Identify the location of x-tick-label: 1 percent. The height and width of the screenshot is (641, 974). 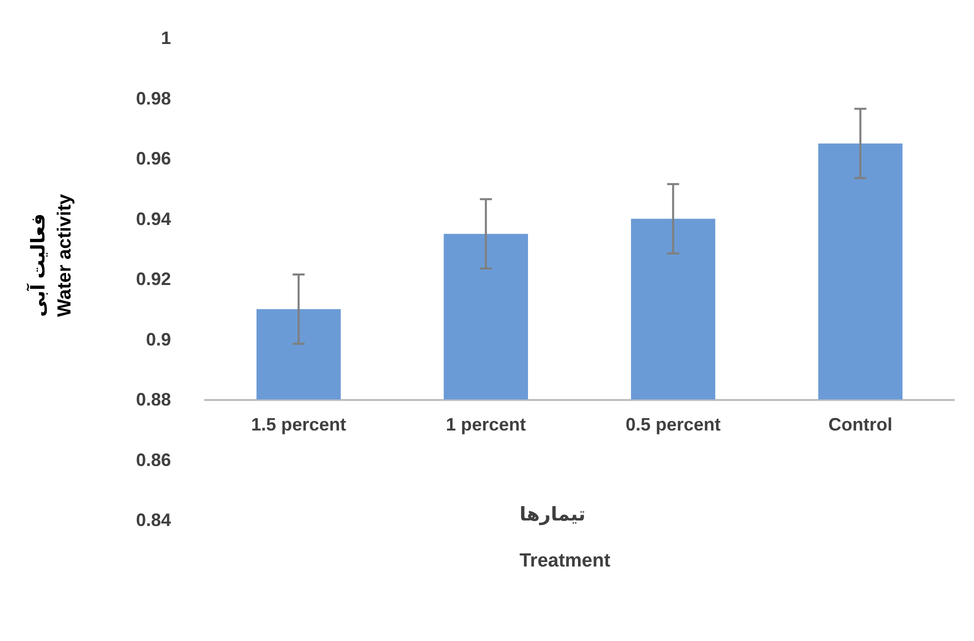
(486, 424).